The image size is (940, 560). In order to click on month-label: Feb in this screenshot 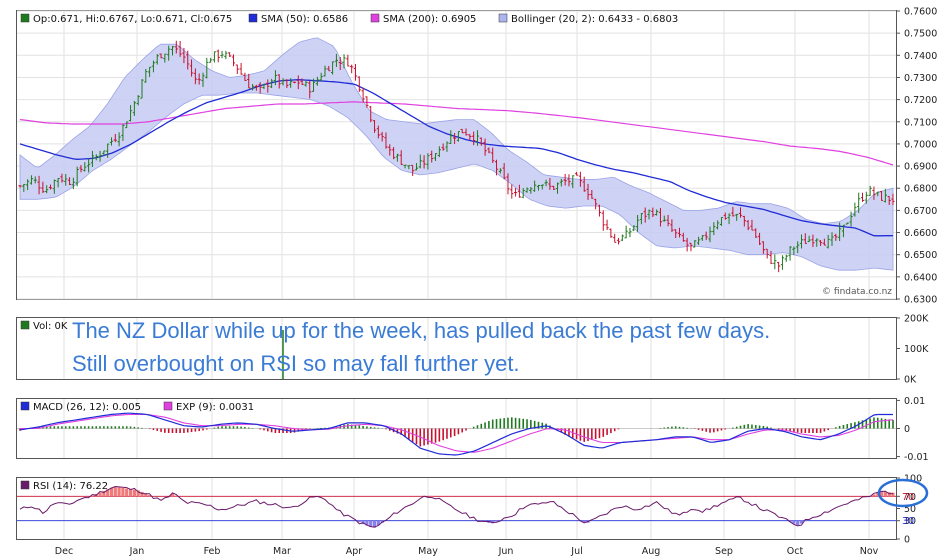, I will do `click(212, 551)`.